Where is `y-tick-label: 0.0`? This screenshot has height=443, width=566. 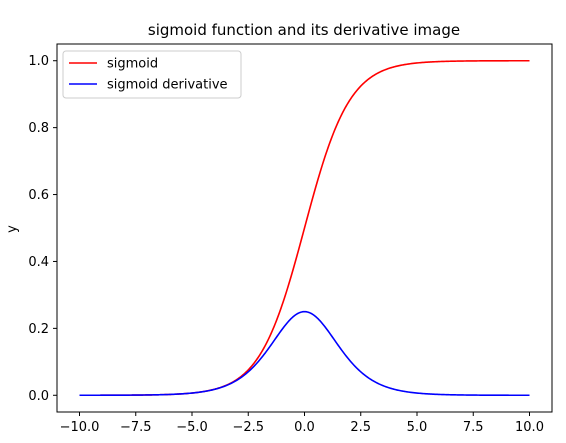 y-tick-label: 0.0 is located at coordinates (38, 396).